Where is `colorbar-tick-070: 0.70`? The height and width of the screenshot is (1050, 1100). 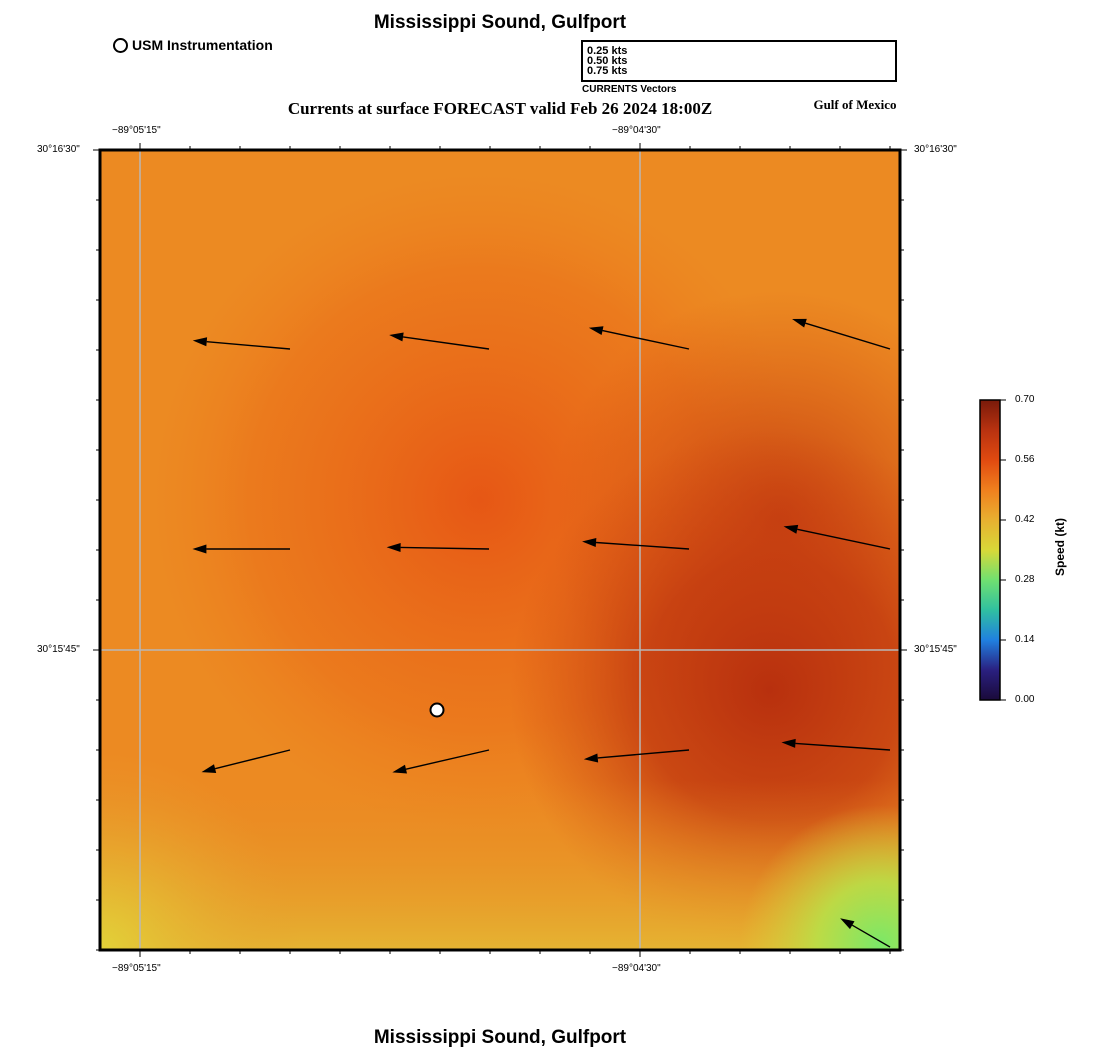
colorbar-tick-070: 0.70 is located at coordinates (1025, 399).